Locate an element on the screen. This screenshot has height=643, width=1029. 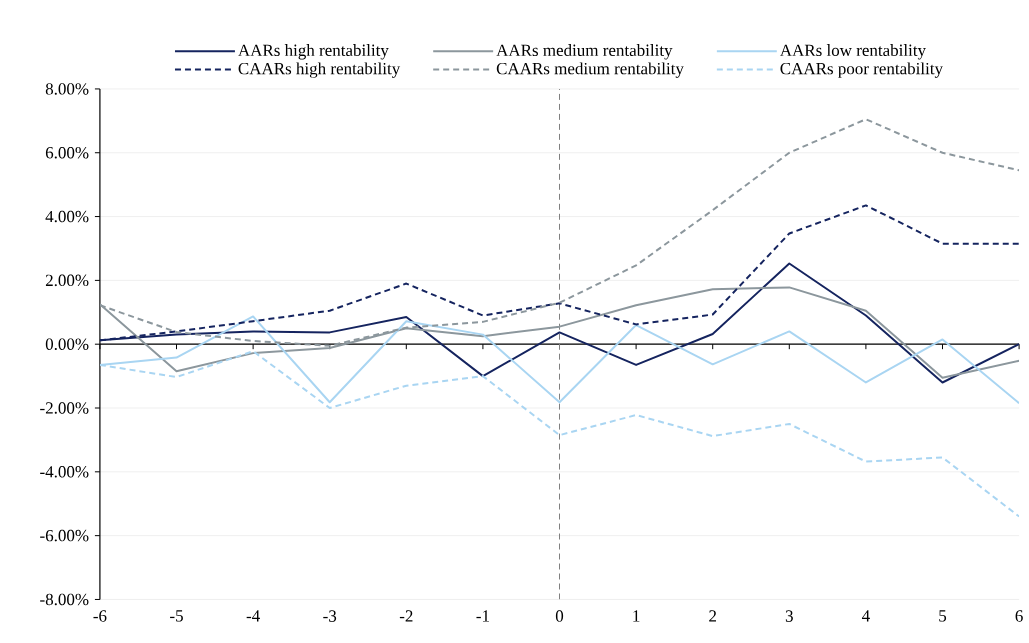
x-tick-label: -1 is located at coordinates (482, 616).